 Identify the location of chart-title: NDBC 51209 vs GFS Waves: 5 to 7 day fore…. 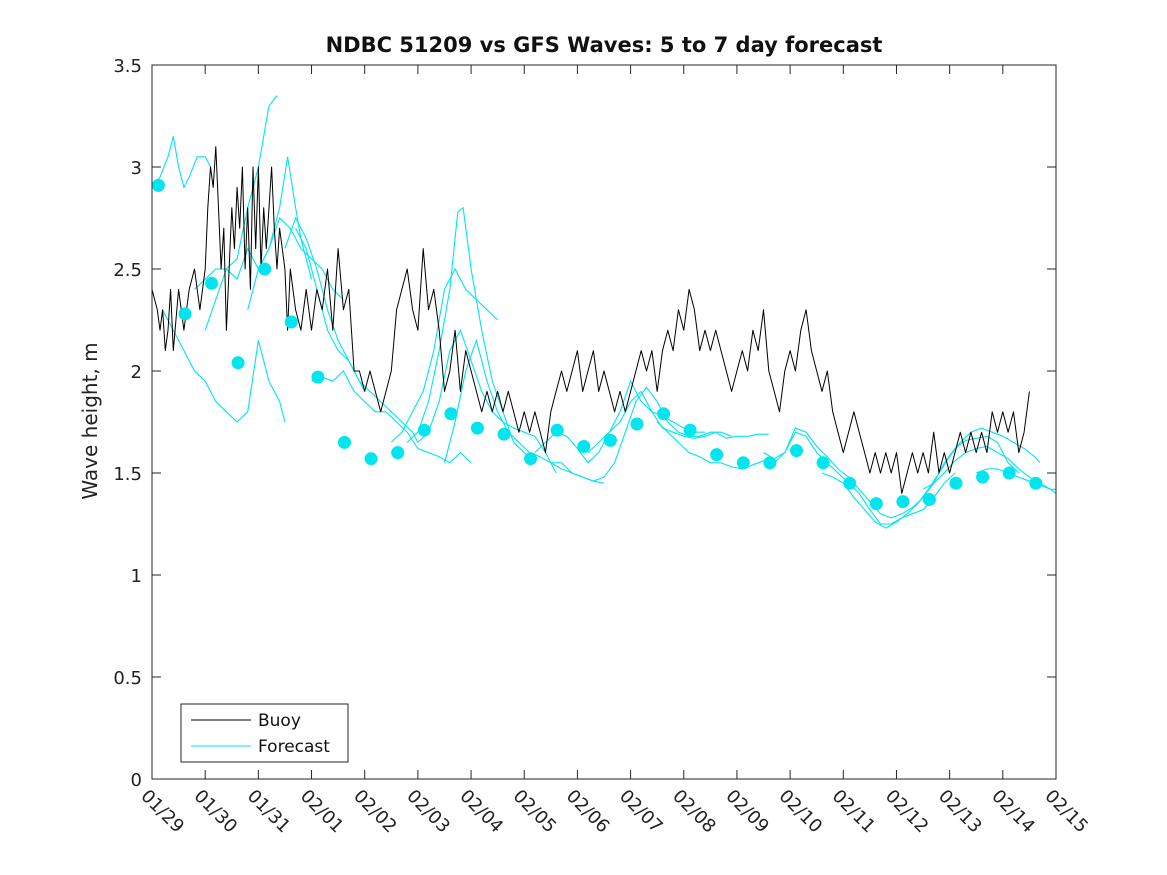
(604, 45).